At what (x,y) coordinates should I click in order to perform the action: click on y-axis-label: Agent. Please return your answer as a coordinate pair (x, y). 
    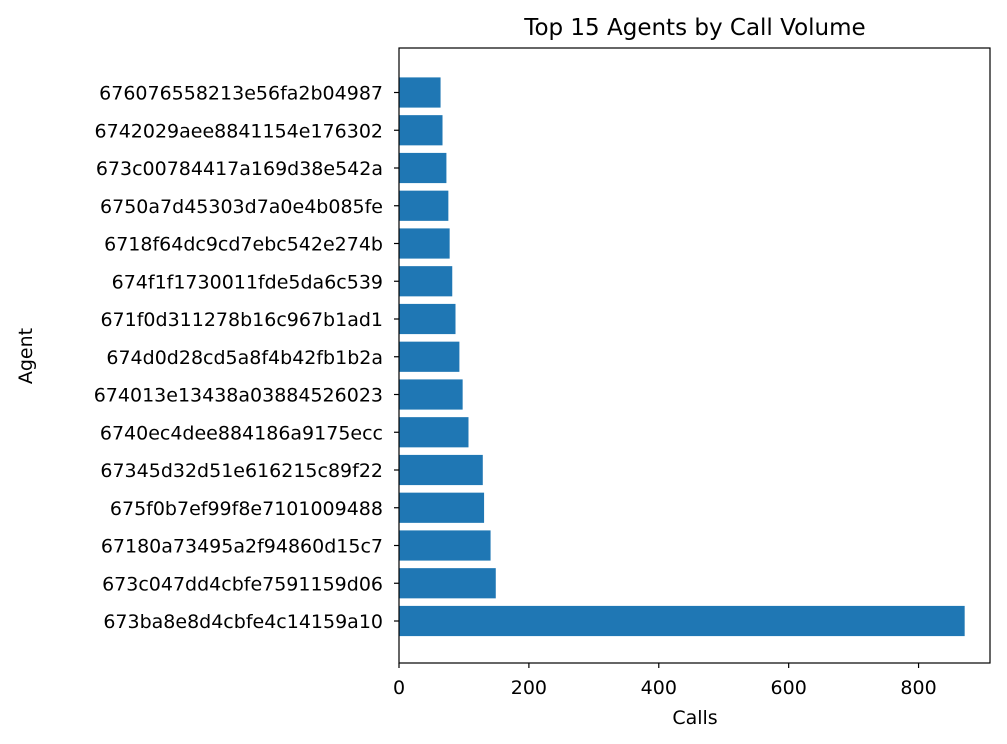
    Looking at the image, I should click on (26, 356).